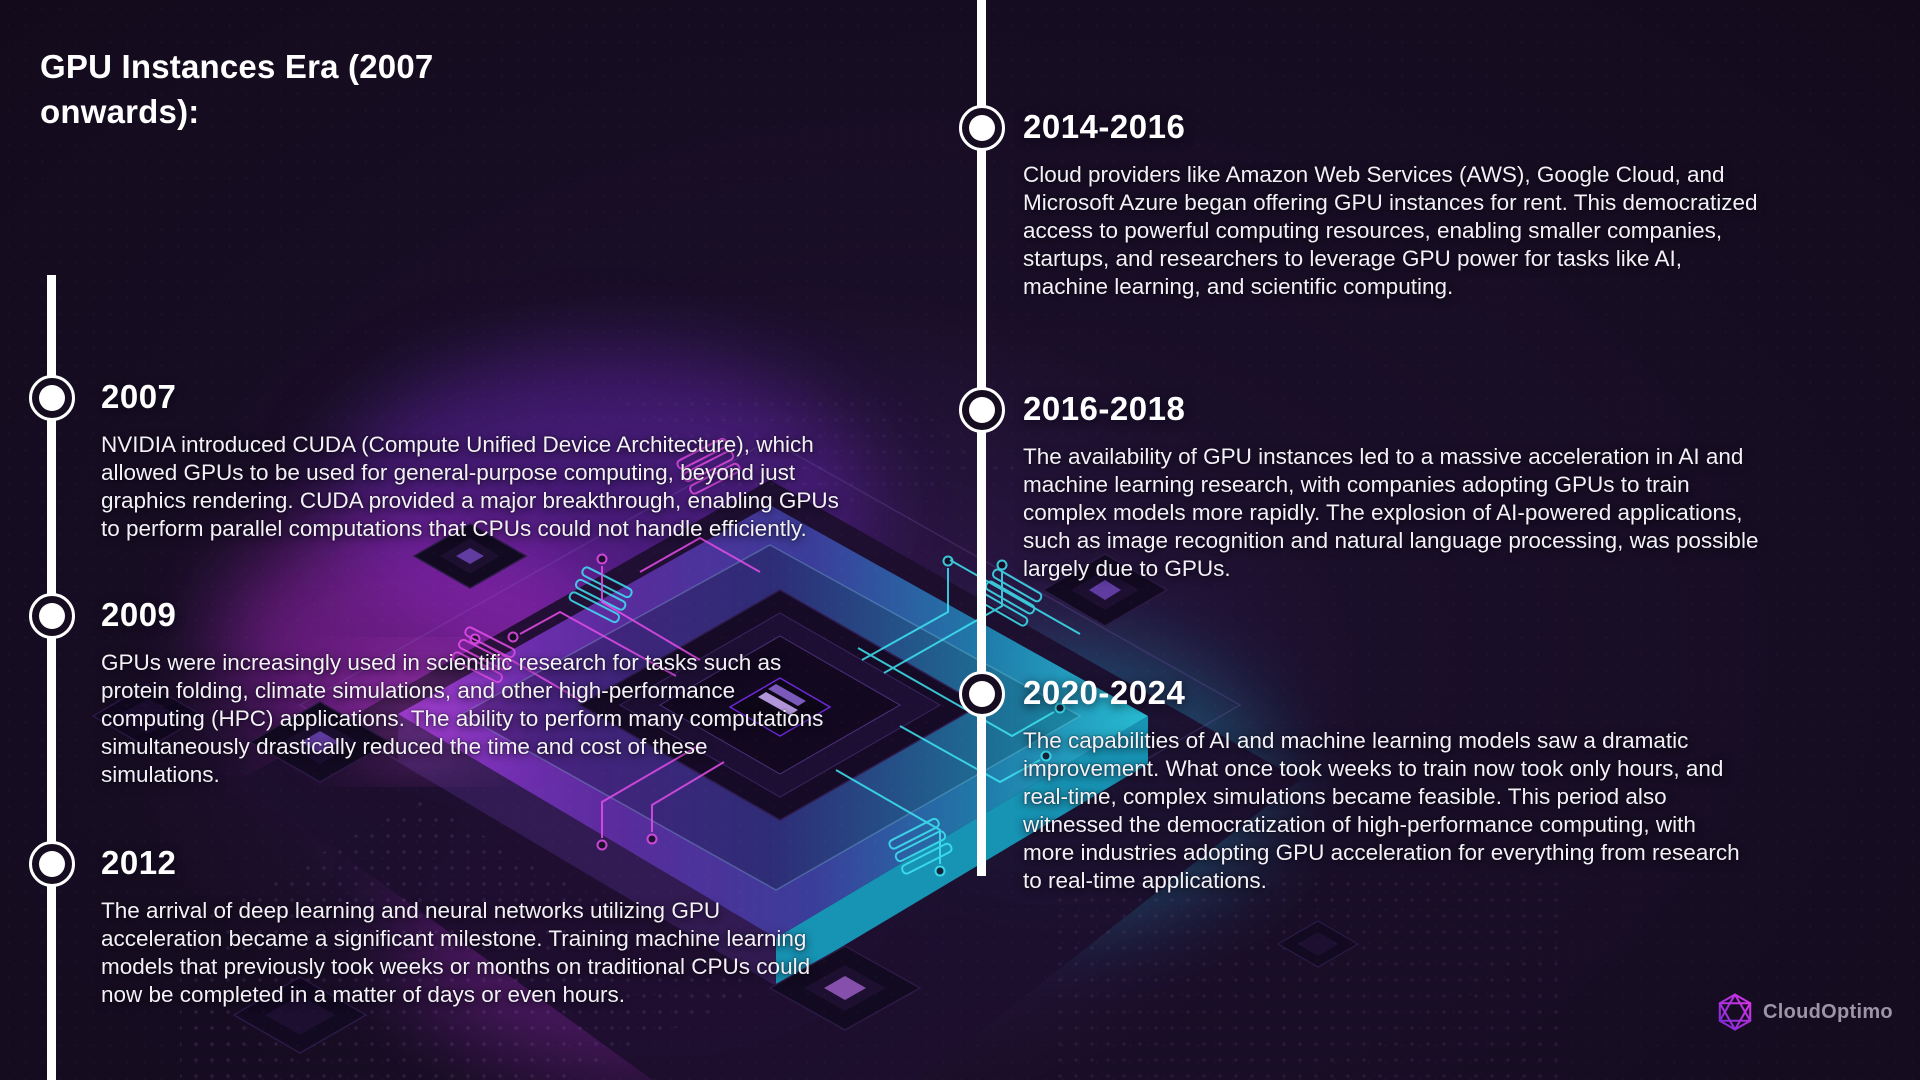 This screenshot has height=1080, width=1920. I want to click on timeline-node-2009, so click(52, 616).